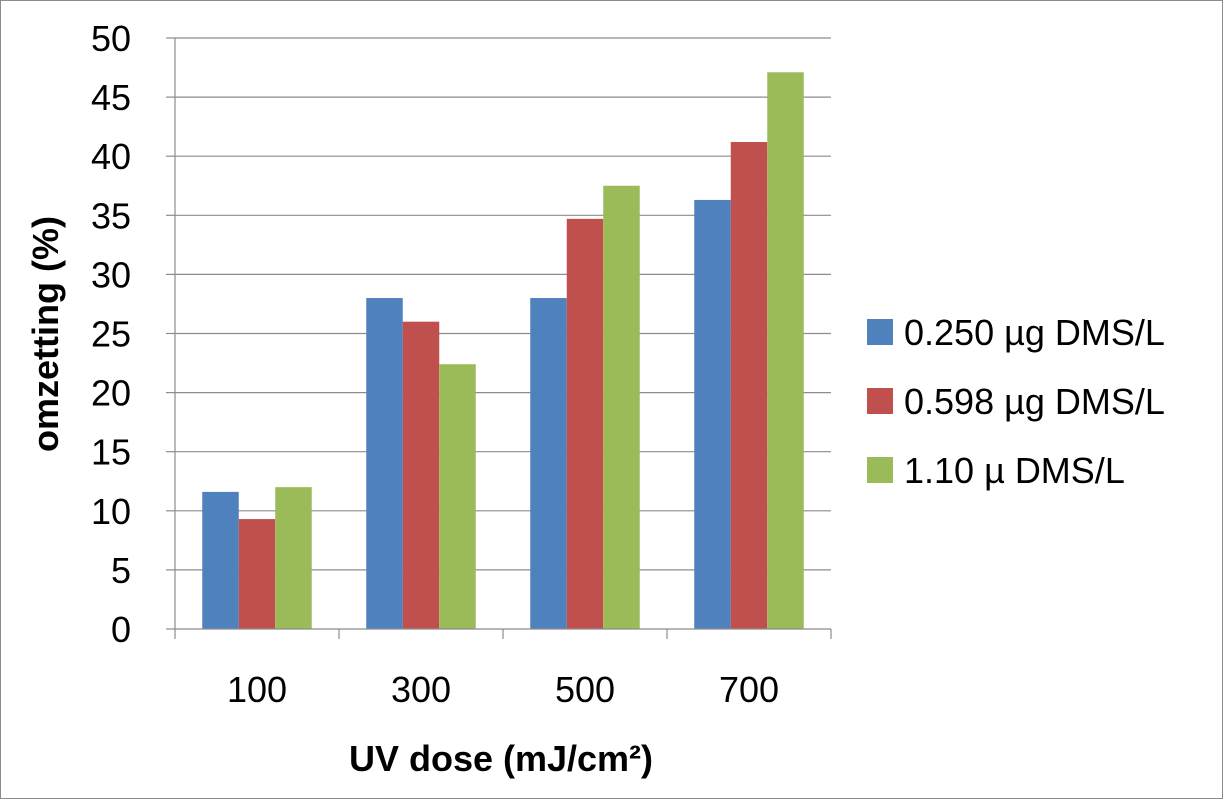  What do you see at coordinates (111, 452) in the screenshot?
I see `y-tick-label: 15` at bounding box center [111, 452].